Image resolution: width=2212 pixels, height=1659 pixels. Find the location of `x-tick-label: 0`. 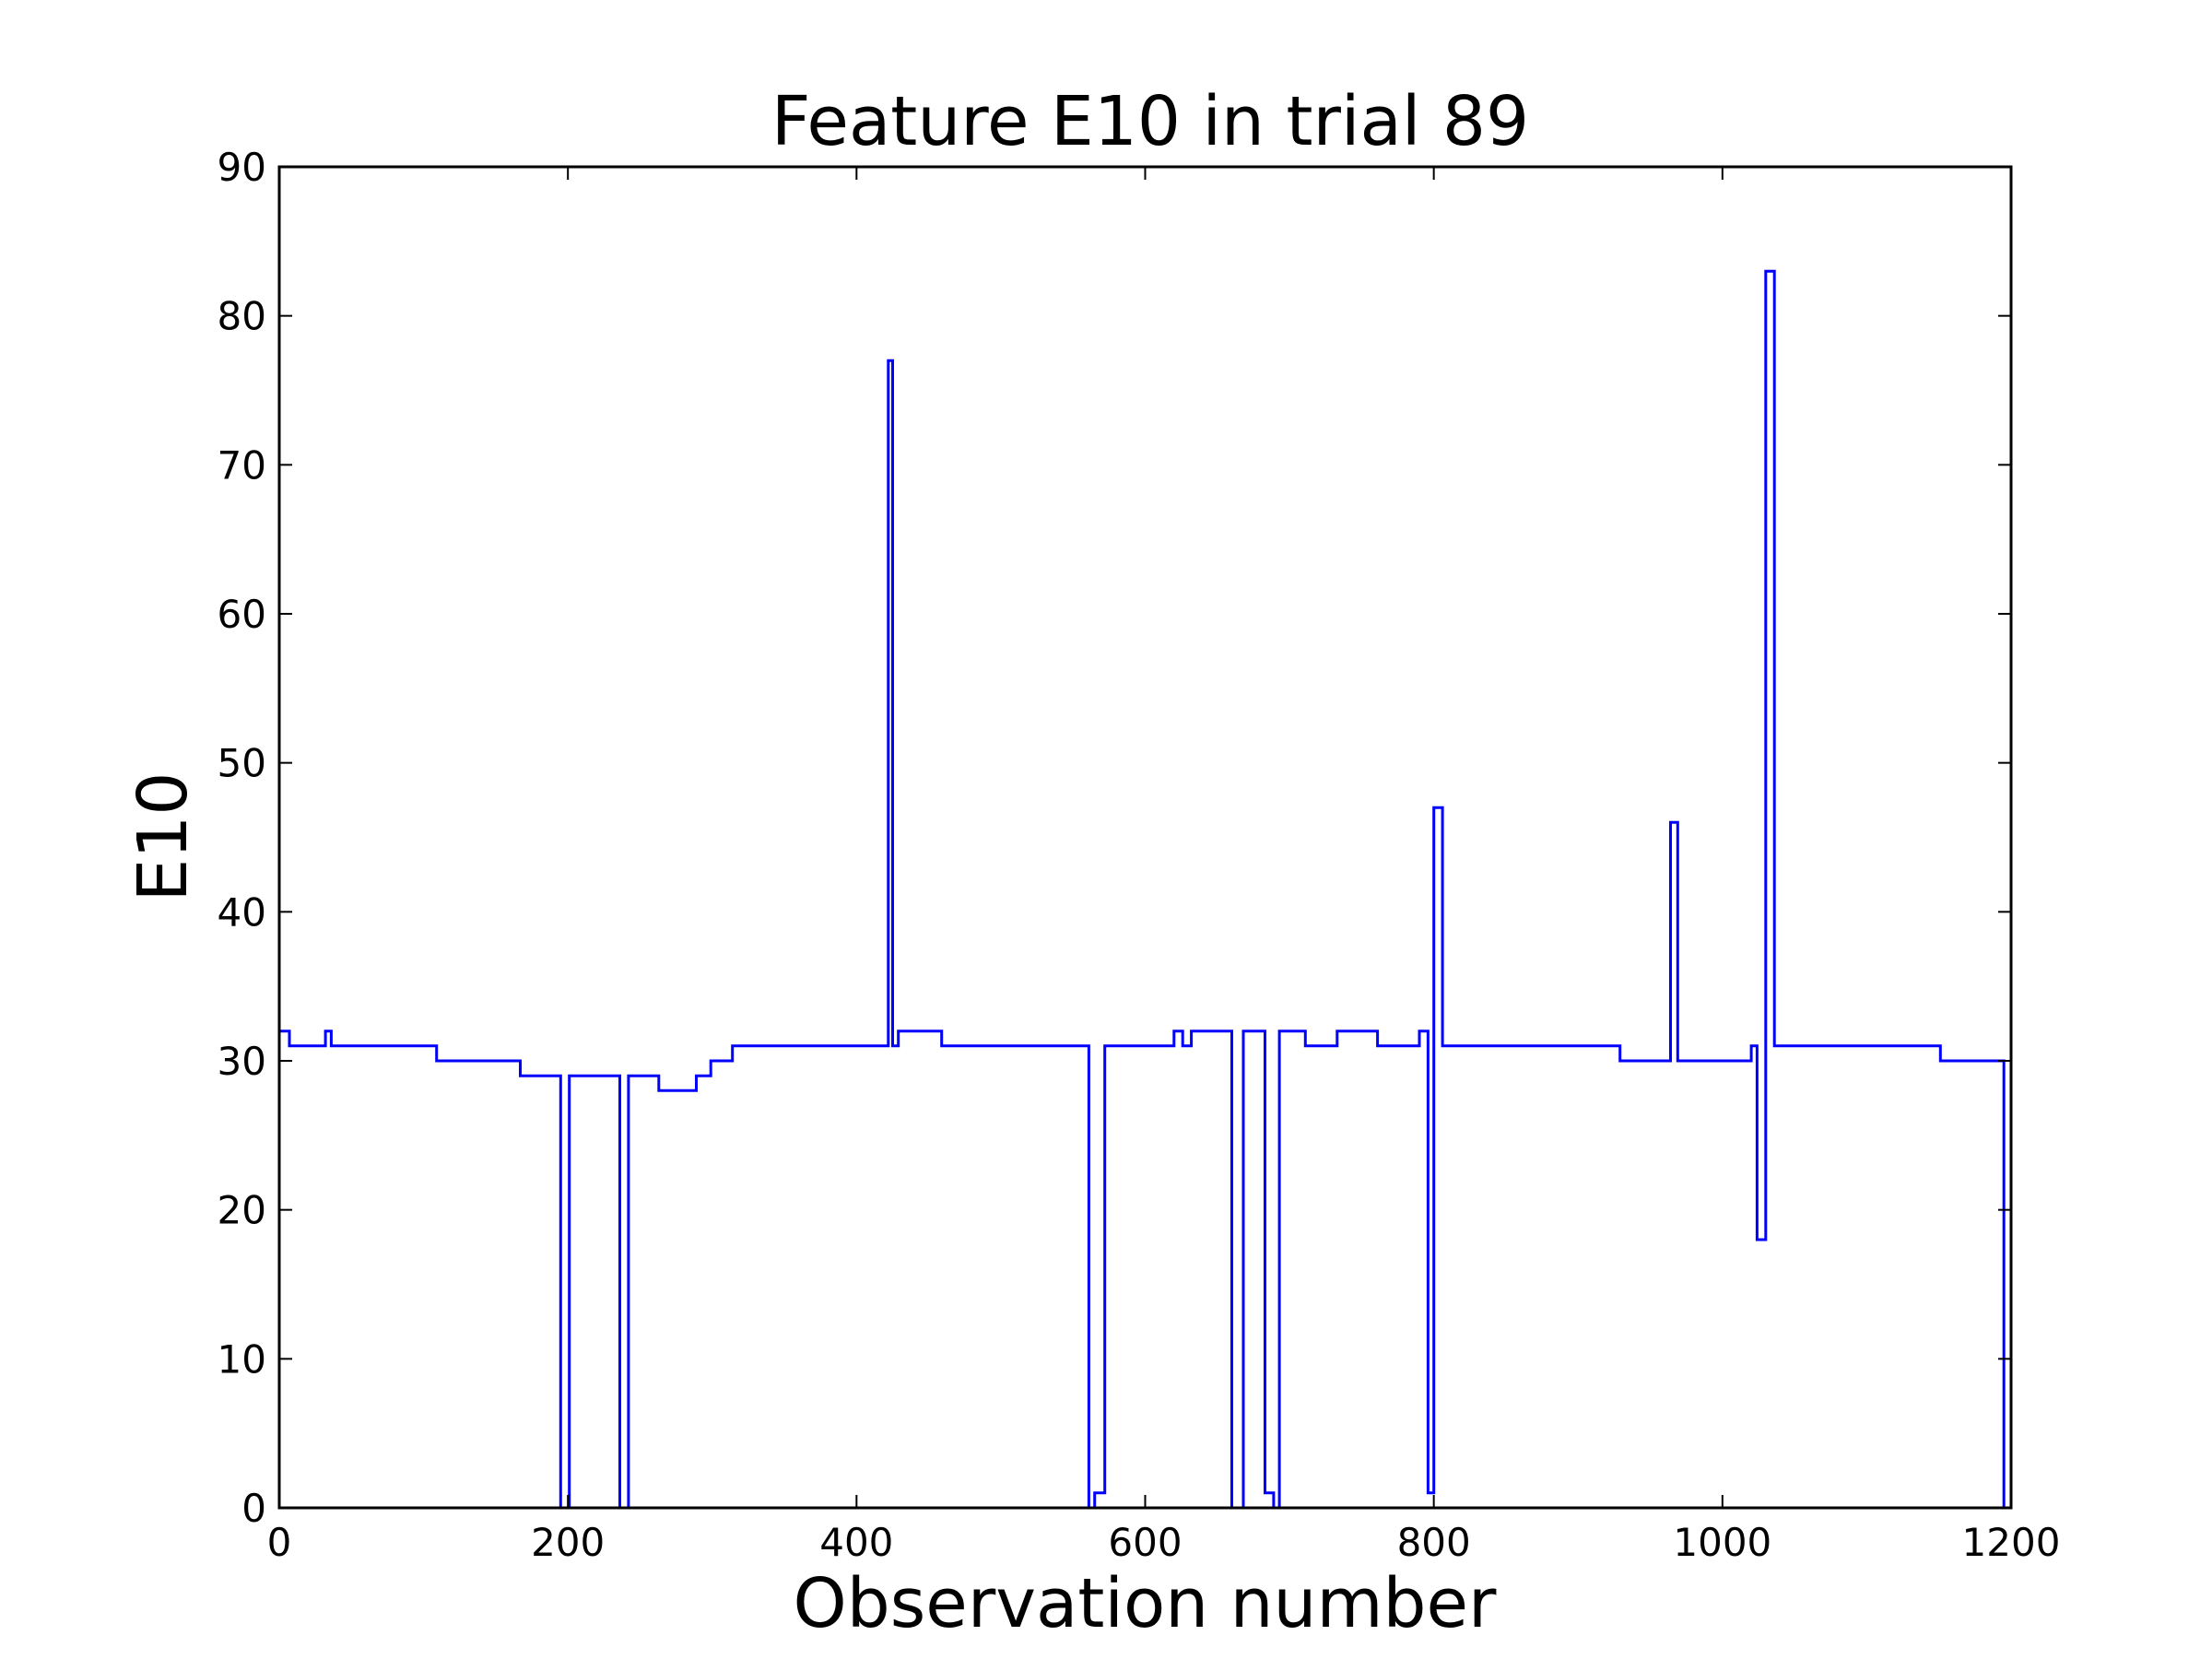

x-tick-label: 0 is located at coordinates (279, 1542).